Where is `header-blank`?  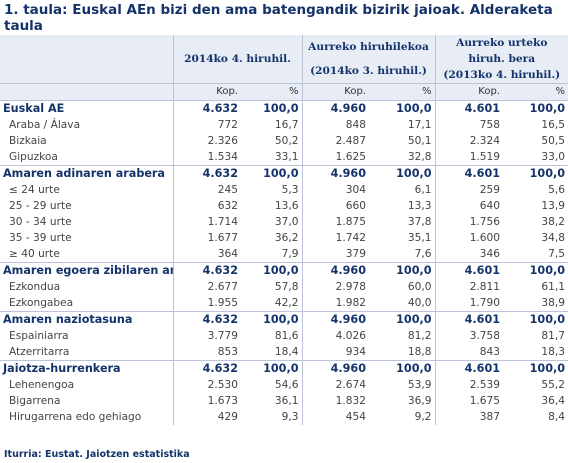
header-blank is located at coordinates (86, 59).